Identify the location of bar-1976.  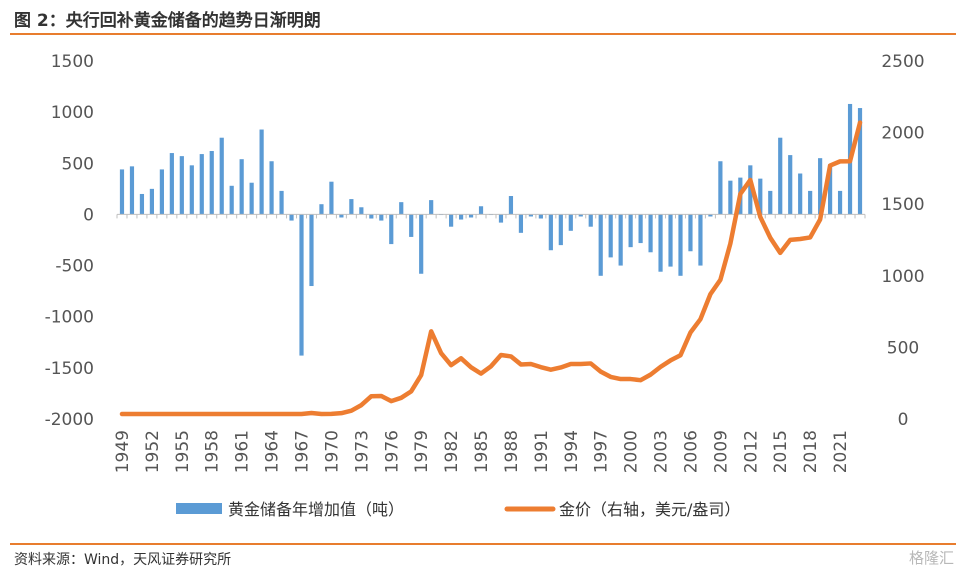
(391, 229).